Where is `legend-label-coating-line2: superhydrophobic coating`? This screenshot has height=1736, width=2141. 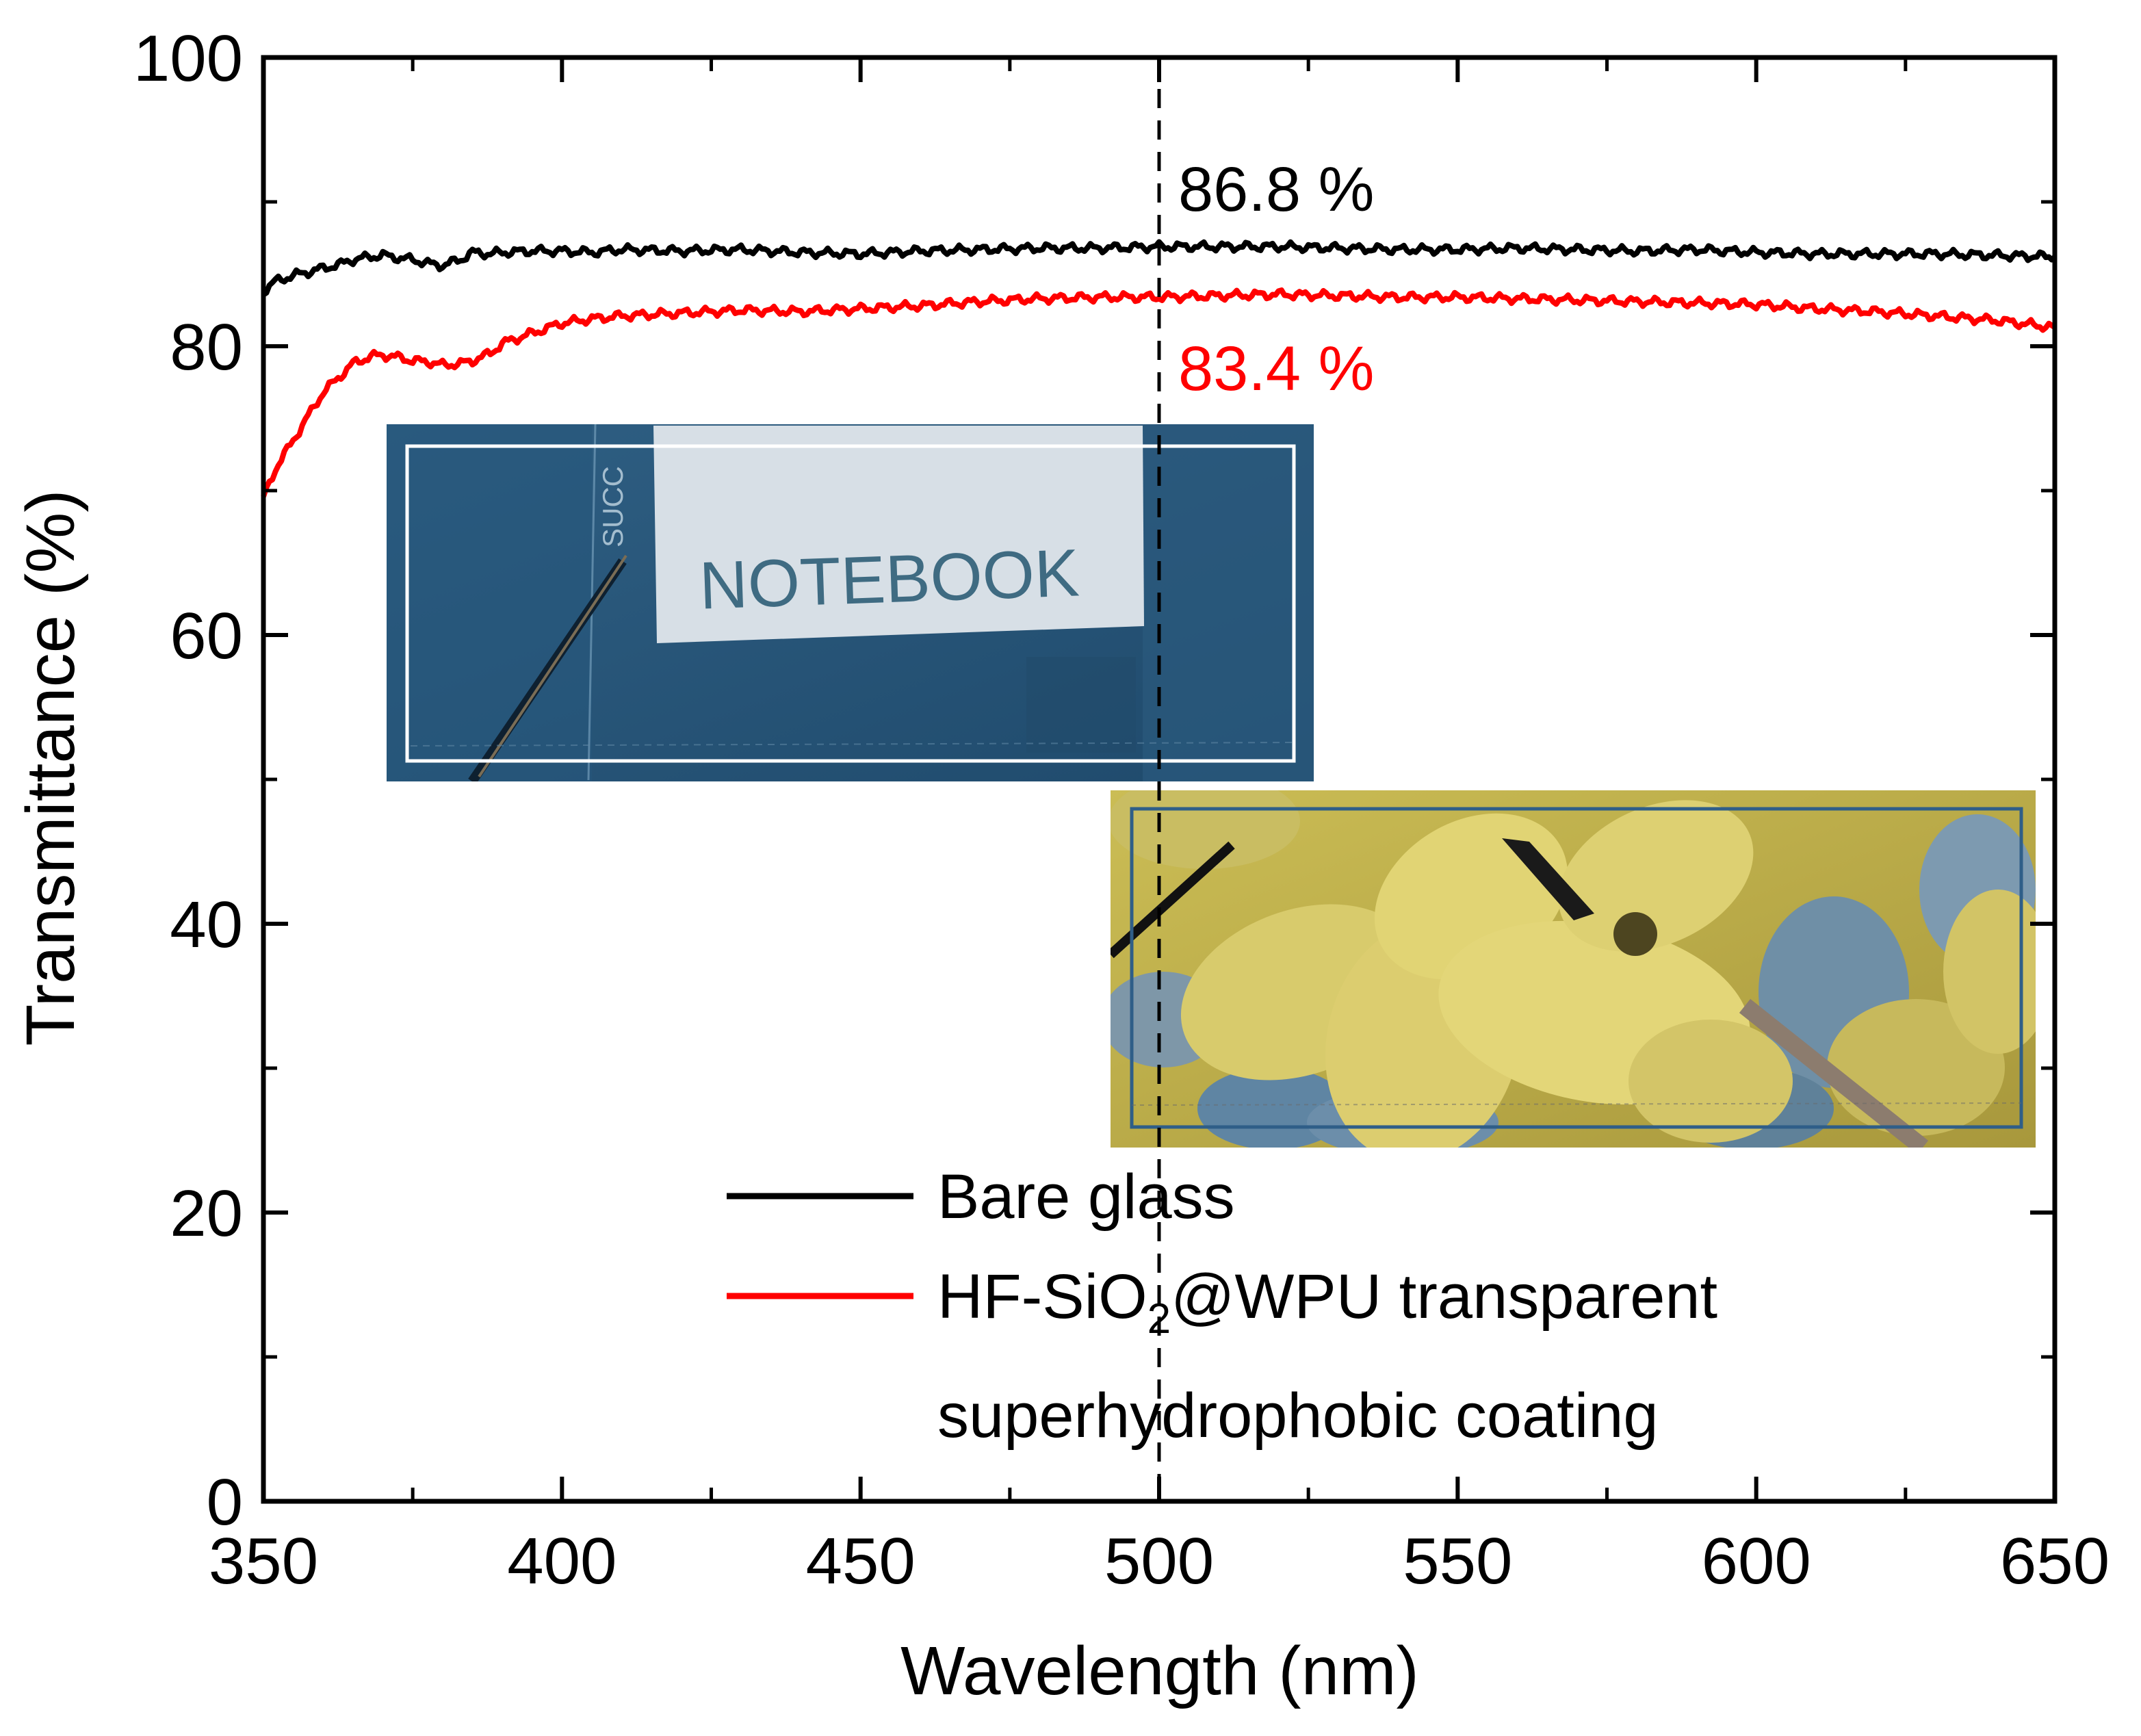 legend-label-coating-line2: superhydrophobic coating is located at coordinates (1298, 1416).